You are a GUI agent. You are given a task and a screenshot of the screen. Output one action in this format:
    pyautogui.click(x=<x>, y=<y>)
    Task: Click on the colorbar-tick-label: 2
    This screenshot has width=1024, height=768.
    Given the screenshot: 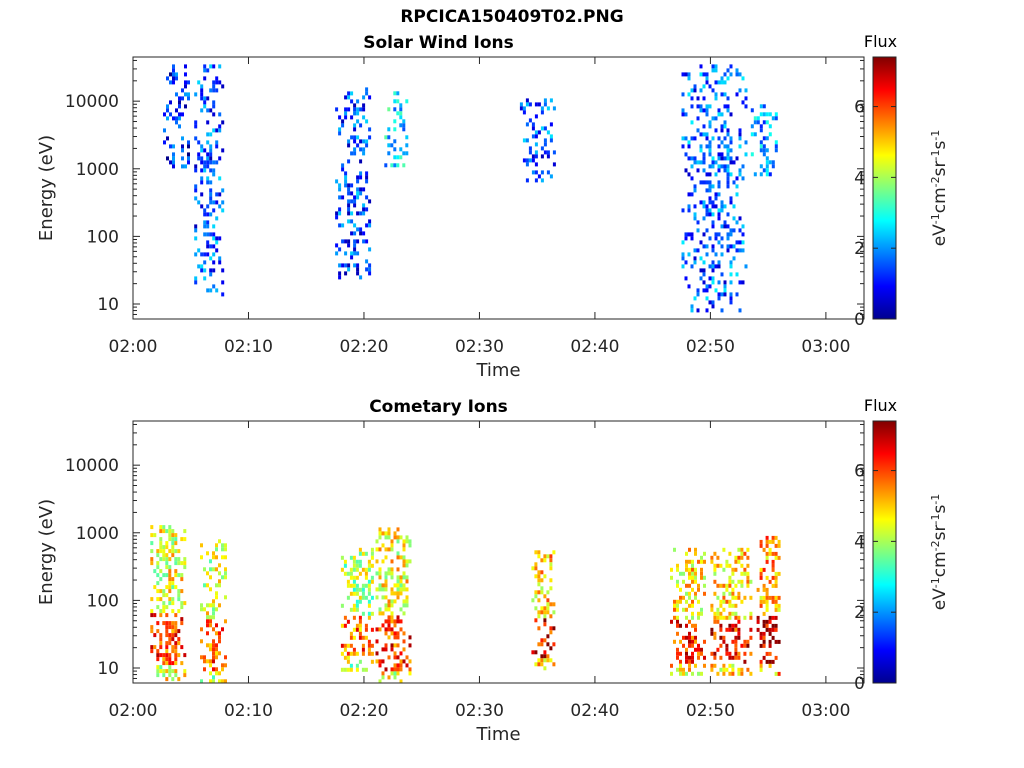 What is the action you would take?
    pyautogui.click(x=859, y=249)
    